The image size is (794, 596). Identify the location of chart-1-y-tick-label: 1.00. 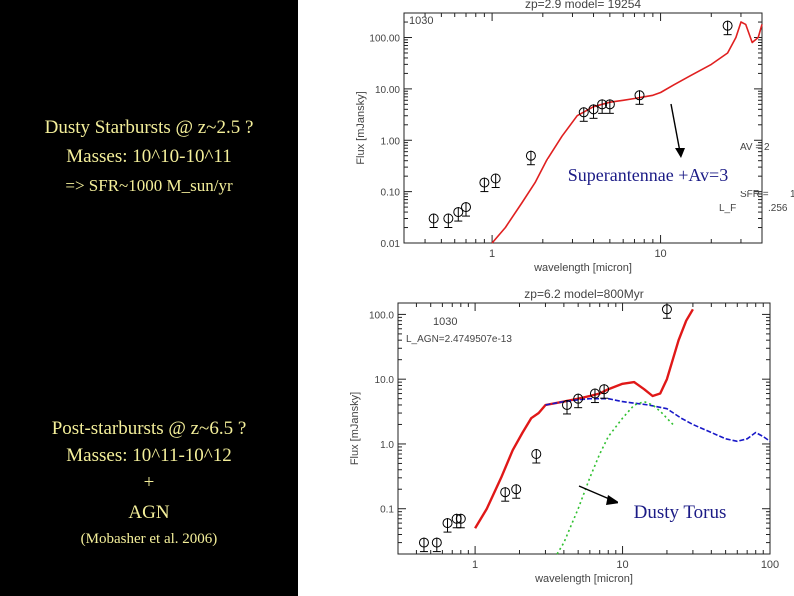
(391, 141).